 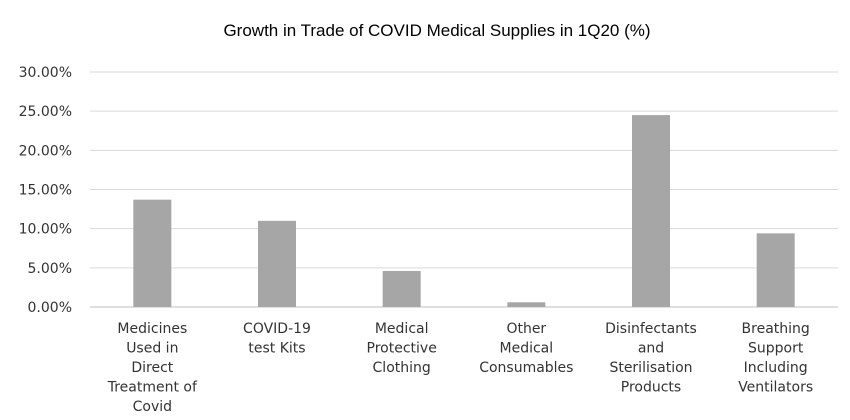 I want to click on category-label: Other Medical Consumables, so click(x=526, y=348).